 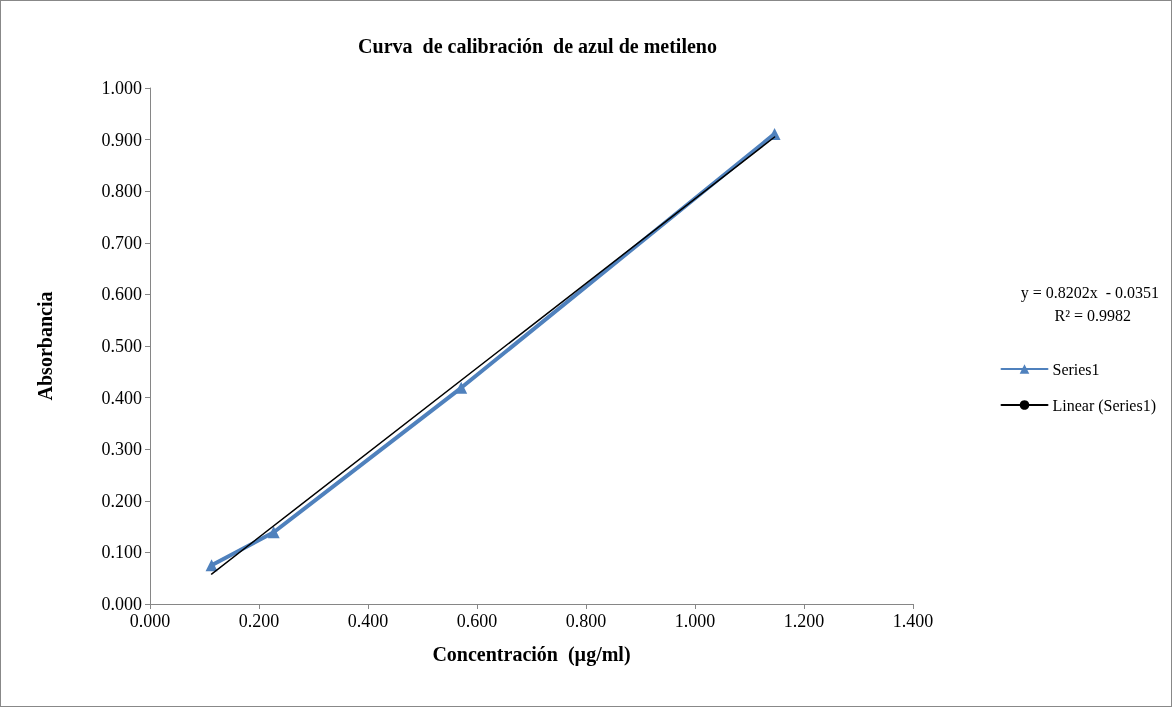 I want to click on x-tick-label: 1.200, so click(x=804, y=621).